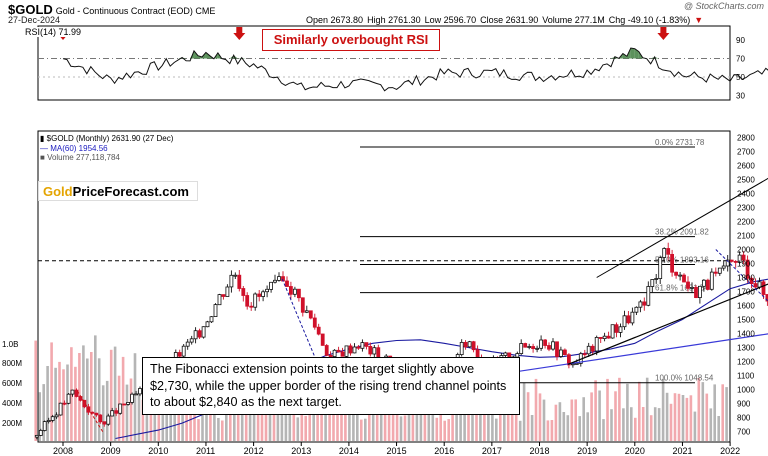 This screenshot has width=768, height=456. Describe the element at coordinates (699, 20) in the screenshot. I see `down-arrow-icon: ▼` at that location.